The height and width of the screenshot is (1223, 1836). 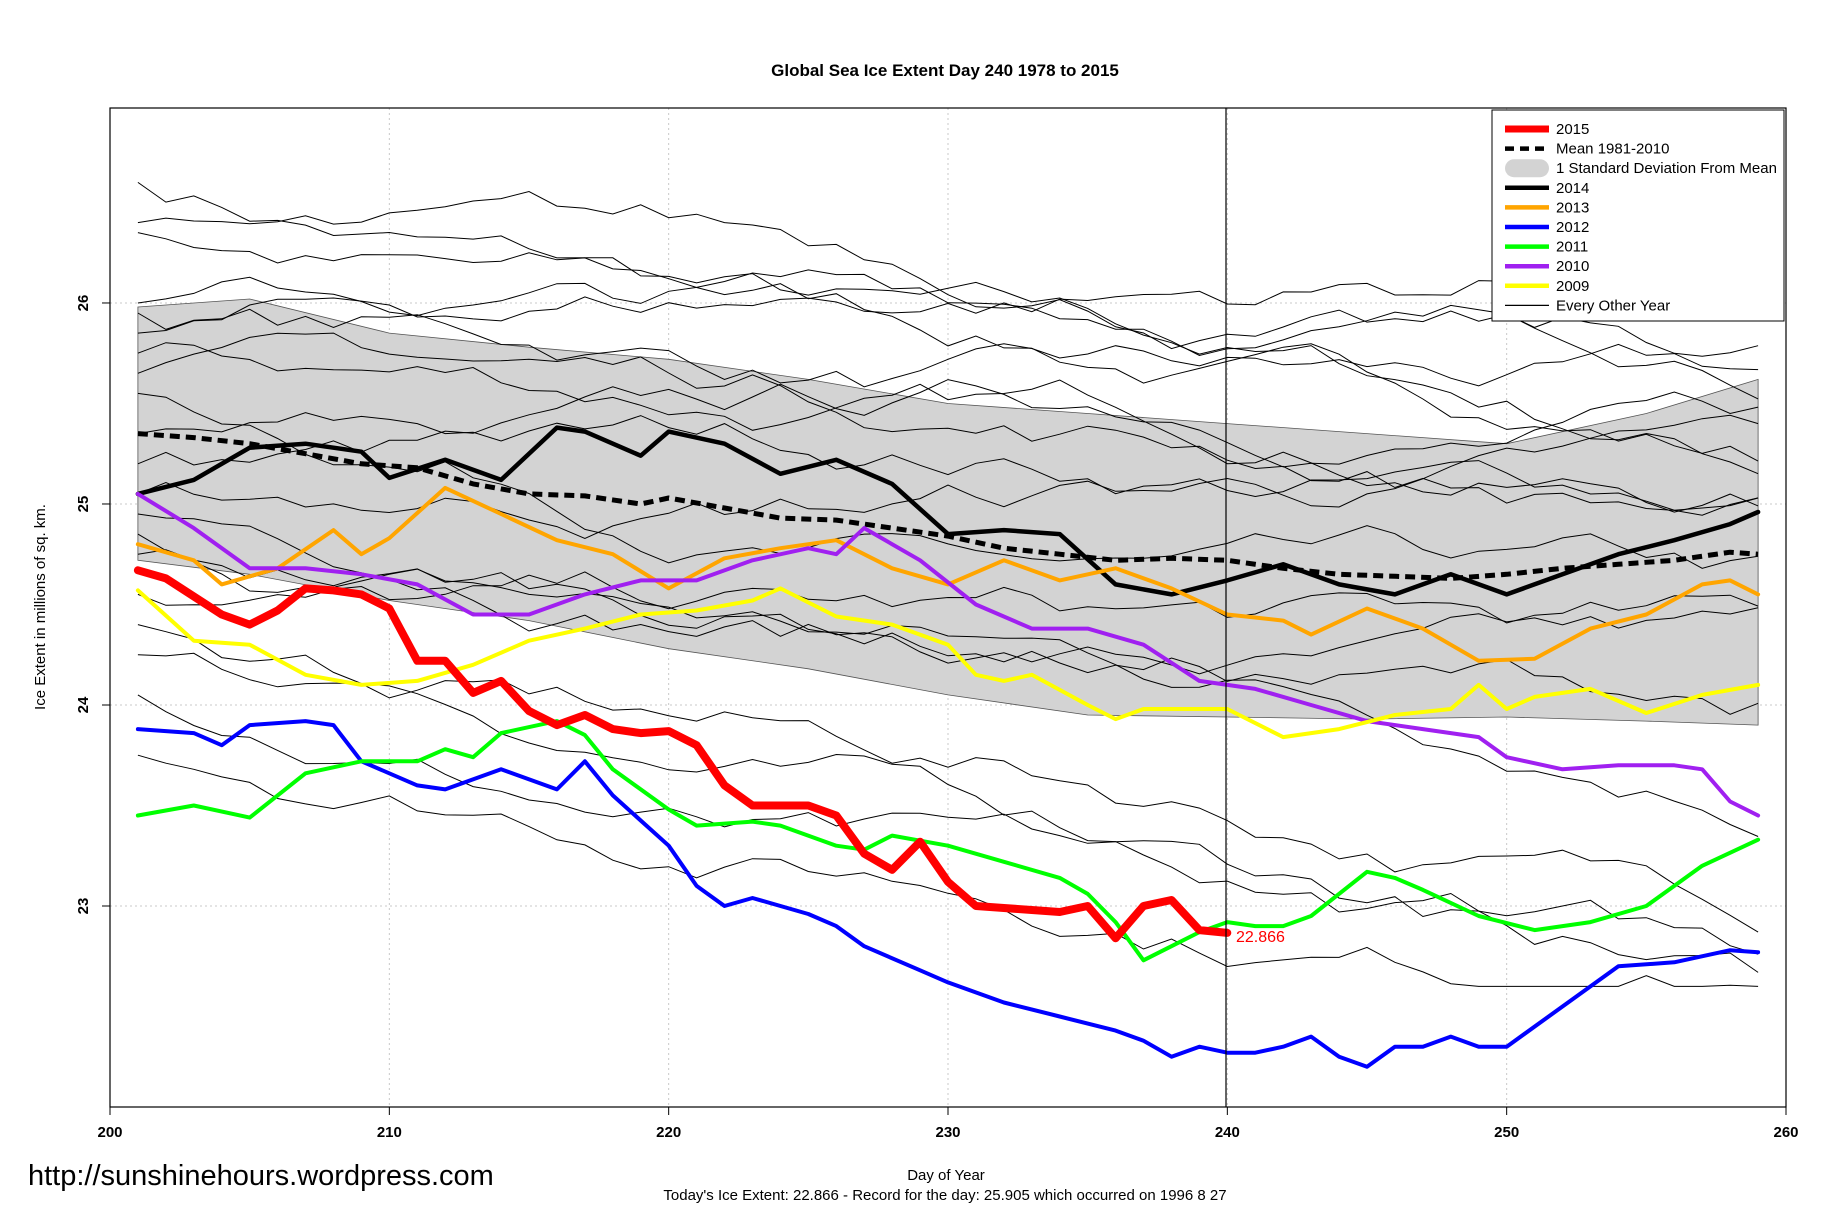 What do you see at coordinates (1227, 1132) in the screenshot?
I see `x-tick-label: 240` at bounding box center [1227, 1132].